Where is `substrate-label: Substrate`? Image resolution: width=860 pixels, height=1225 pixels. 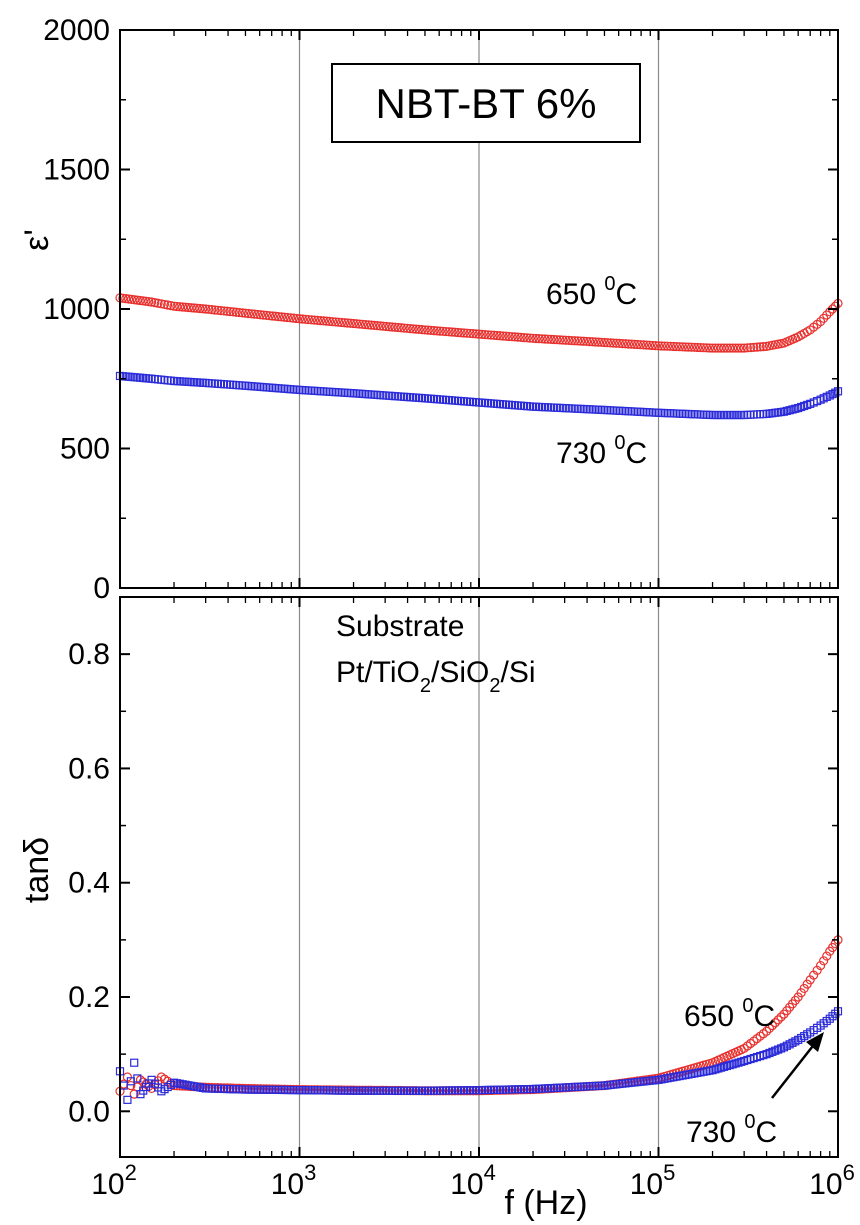 substrate-label: Substrate is located at coordinates (400, 626).